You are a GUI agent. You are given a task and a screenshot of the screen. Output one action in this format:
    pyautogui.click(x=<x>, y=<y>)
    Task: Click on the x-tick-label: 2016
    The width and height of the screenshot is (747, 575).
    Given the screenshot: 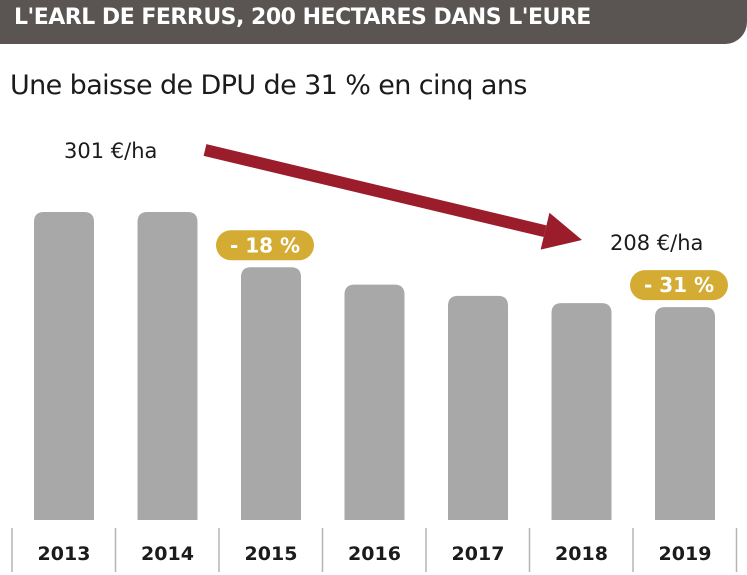 What is the action you would take?
    pyautogui.click(x=374, y=554)
    